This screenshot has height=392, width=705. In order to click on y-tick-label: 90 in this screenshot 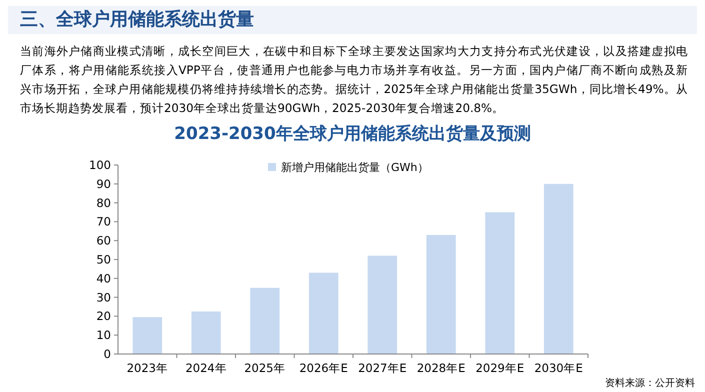, I will do `click(103, 183)`.